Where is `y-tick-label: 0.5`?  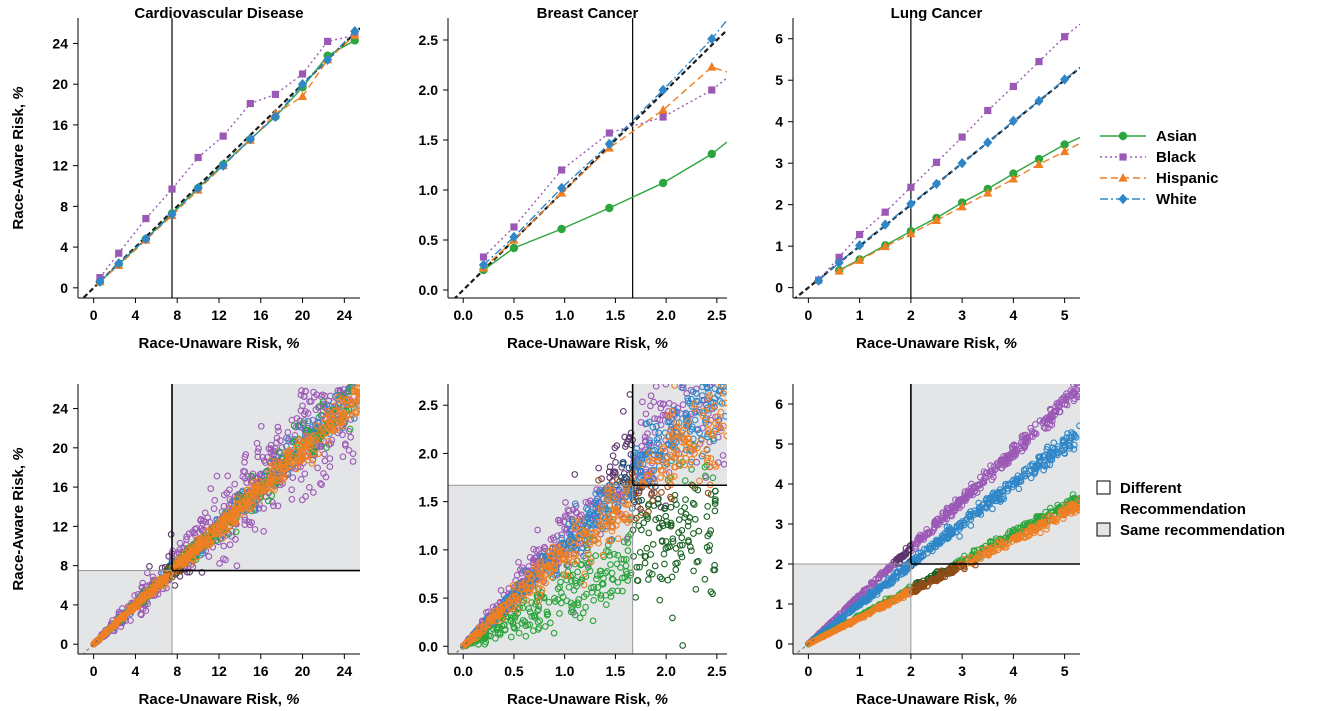 y-tick-label: 0.5 is located at coordinates (429, 240).